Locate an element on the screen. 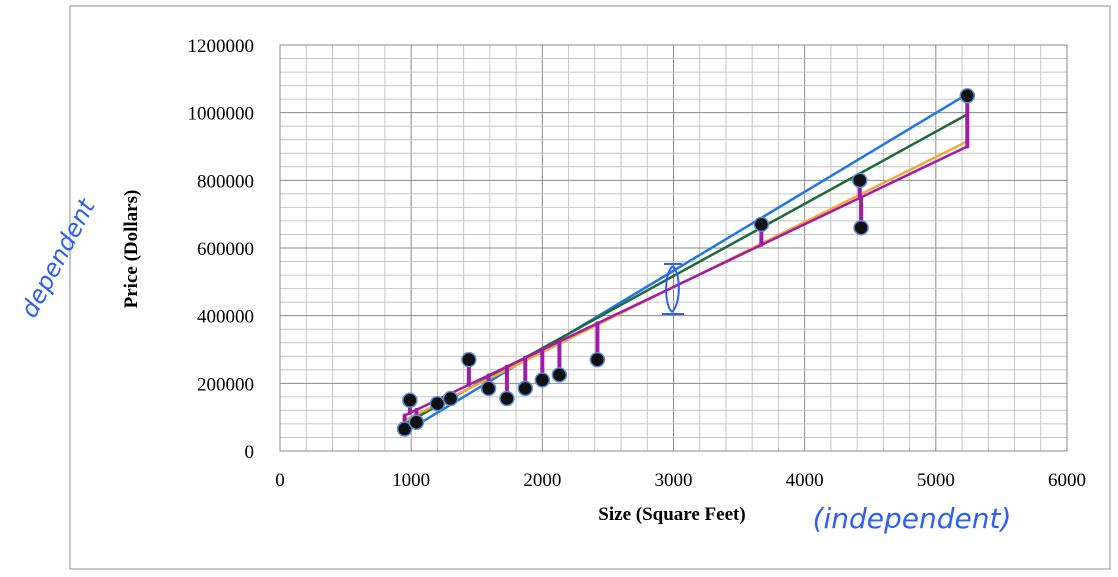  independent-annotation: (independent) is located at coordinates (912, 518).